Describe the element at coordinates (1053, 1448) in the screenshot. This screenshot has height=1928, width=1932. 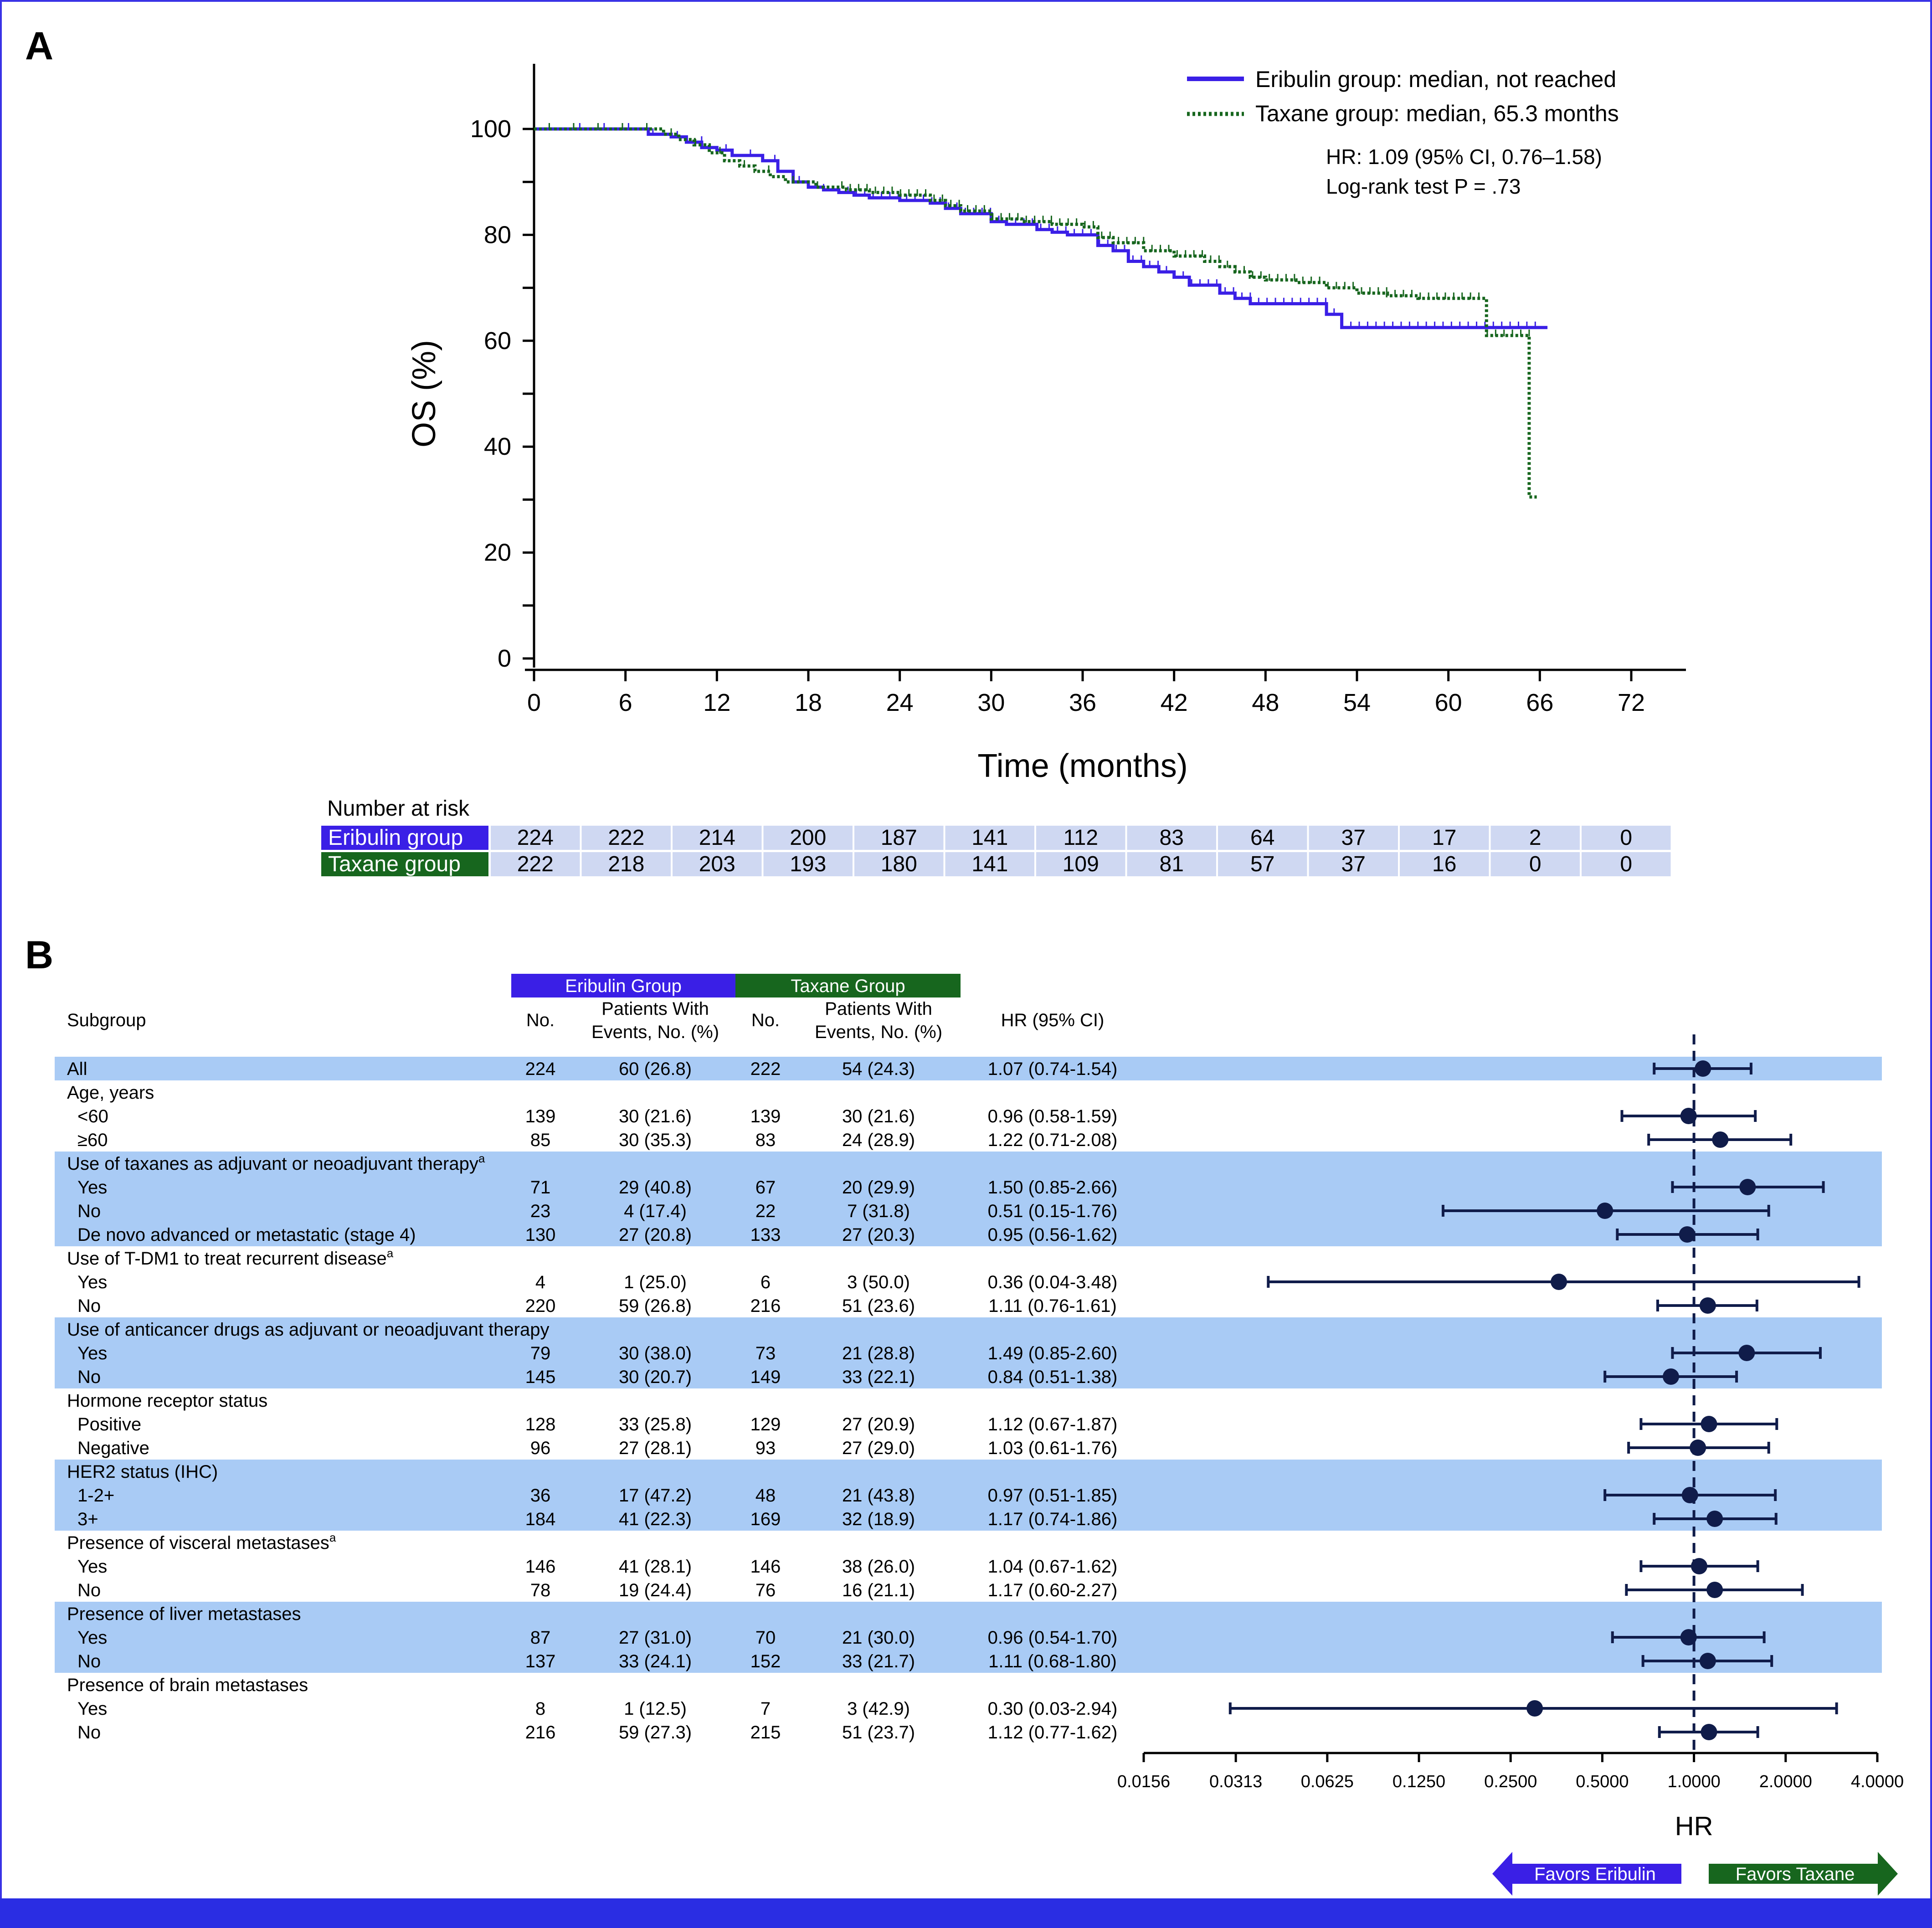
I see `forest-hr-ci: 1.03 (0.61-1.76)` at that location.